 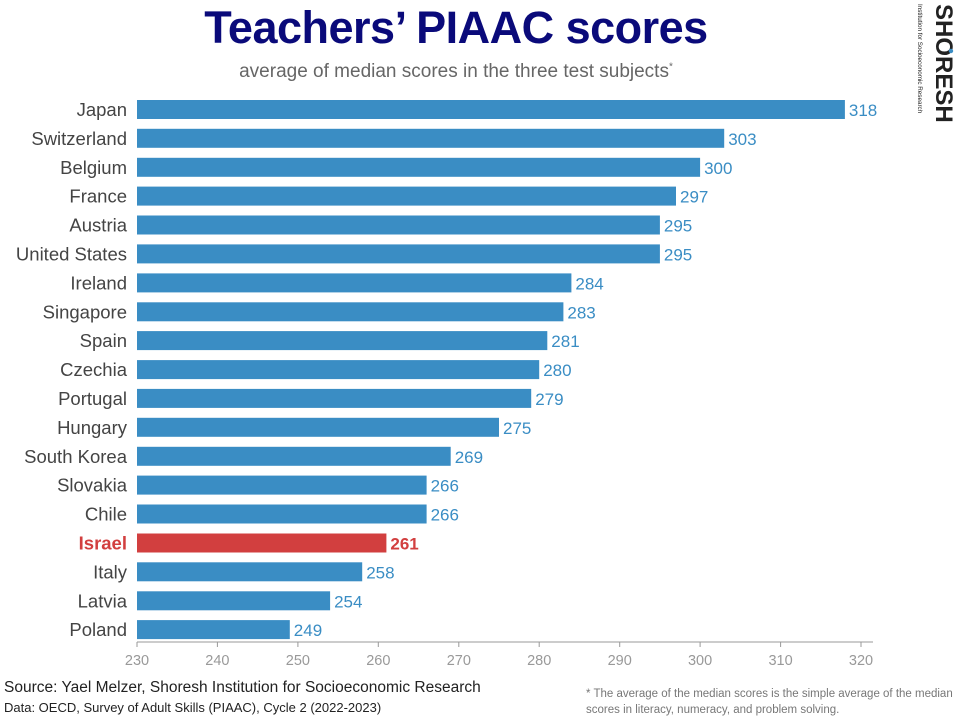 What do you see at coordinates (620, 661) in the screenshot?
I see `x-tick-label: 290` at bounding box center [620, 661].